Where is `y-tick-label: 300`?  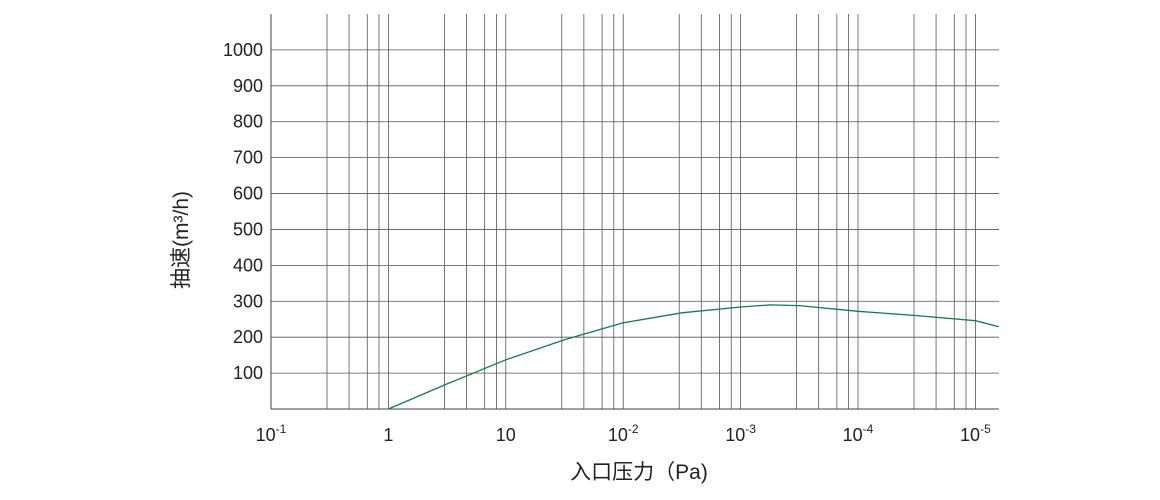
y-tick-label: 300 is located at coordinates (248, 301).